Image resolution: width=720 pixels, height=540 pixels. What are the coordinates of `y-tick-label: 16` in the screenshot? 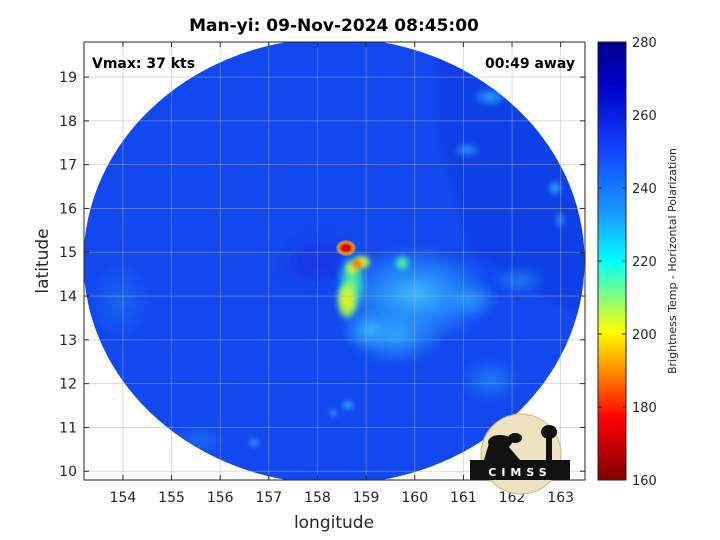 It's located at (68, 209).